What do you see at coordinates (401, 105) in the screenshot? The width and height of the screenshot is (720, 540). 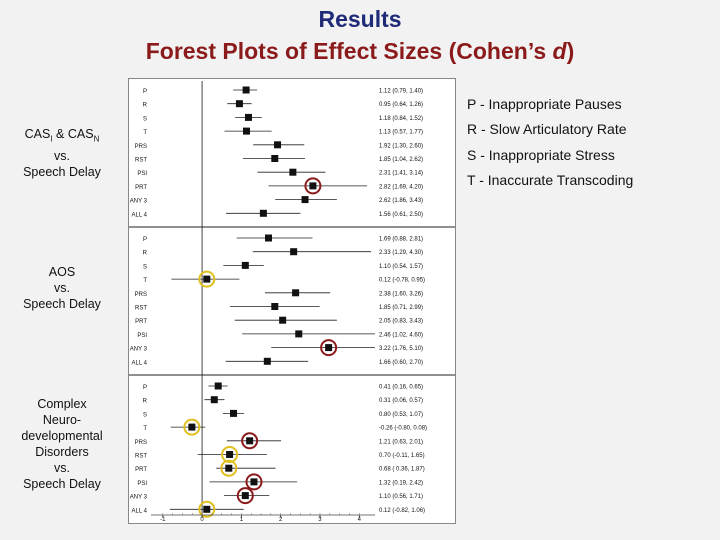 I see `effect-value-label: 0.95 (0.64, 1.26)` at bounding box center [401, 105].